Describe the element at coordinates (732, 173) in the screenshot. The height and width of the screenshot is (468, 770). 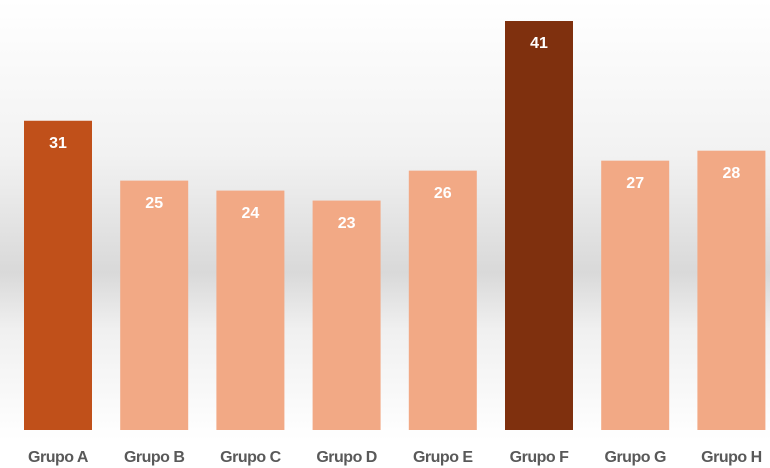
I see `value-label: 28` at that location.